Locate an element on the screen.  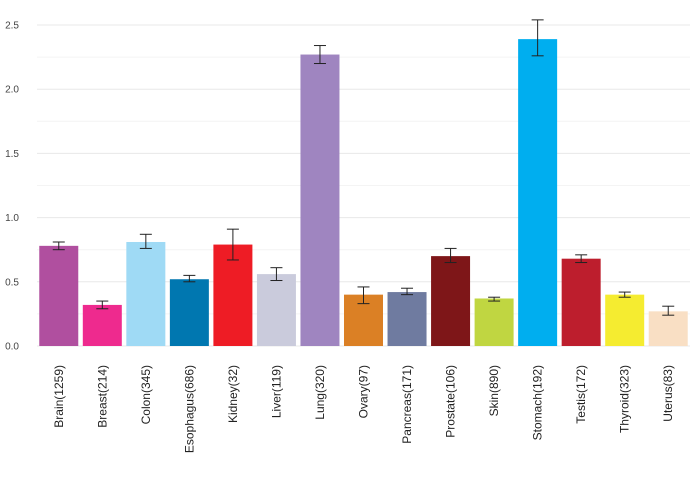
x-category-label: Liver(119) is located at coordinates (276, 391).